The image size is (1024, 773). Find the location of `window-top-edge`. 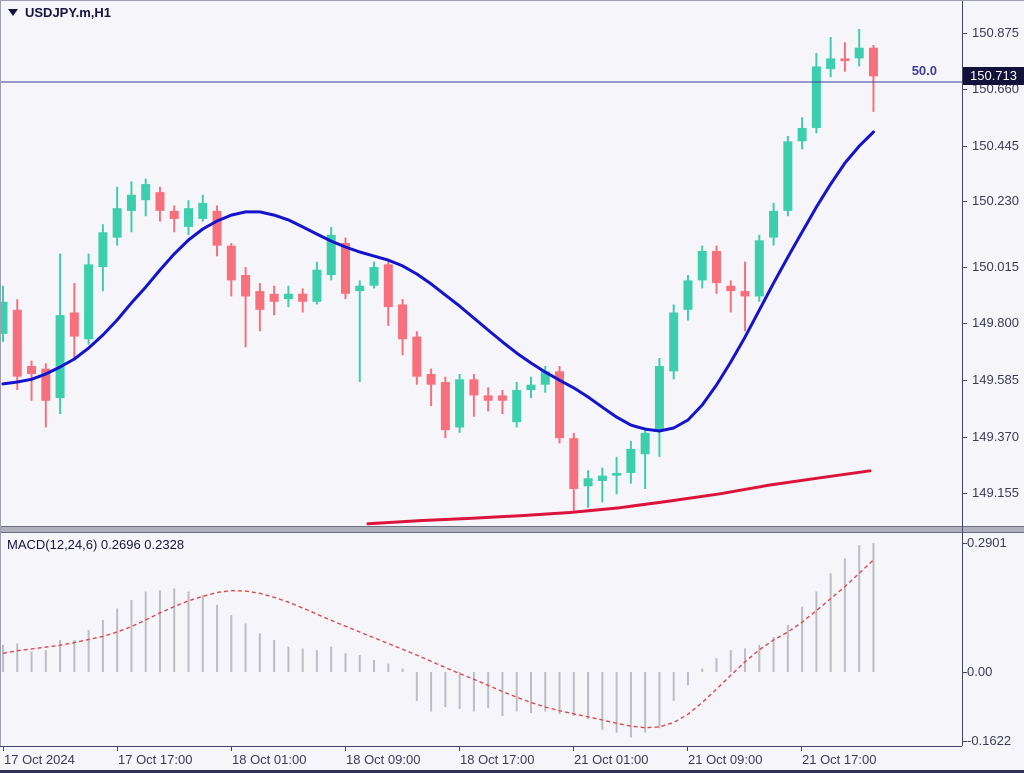

window-top-edge is located at coordinates (512, 0).